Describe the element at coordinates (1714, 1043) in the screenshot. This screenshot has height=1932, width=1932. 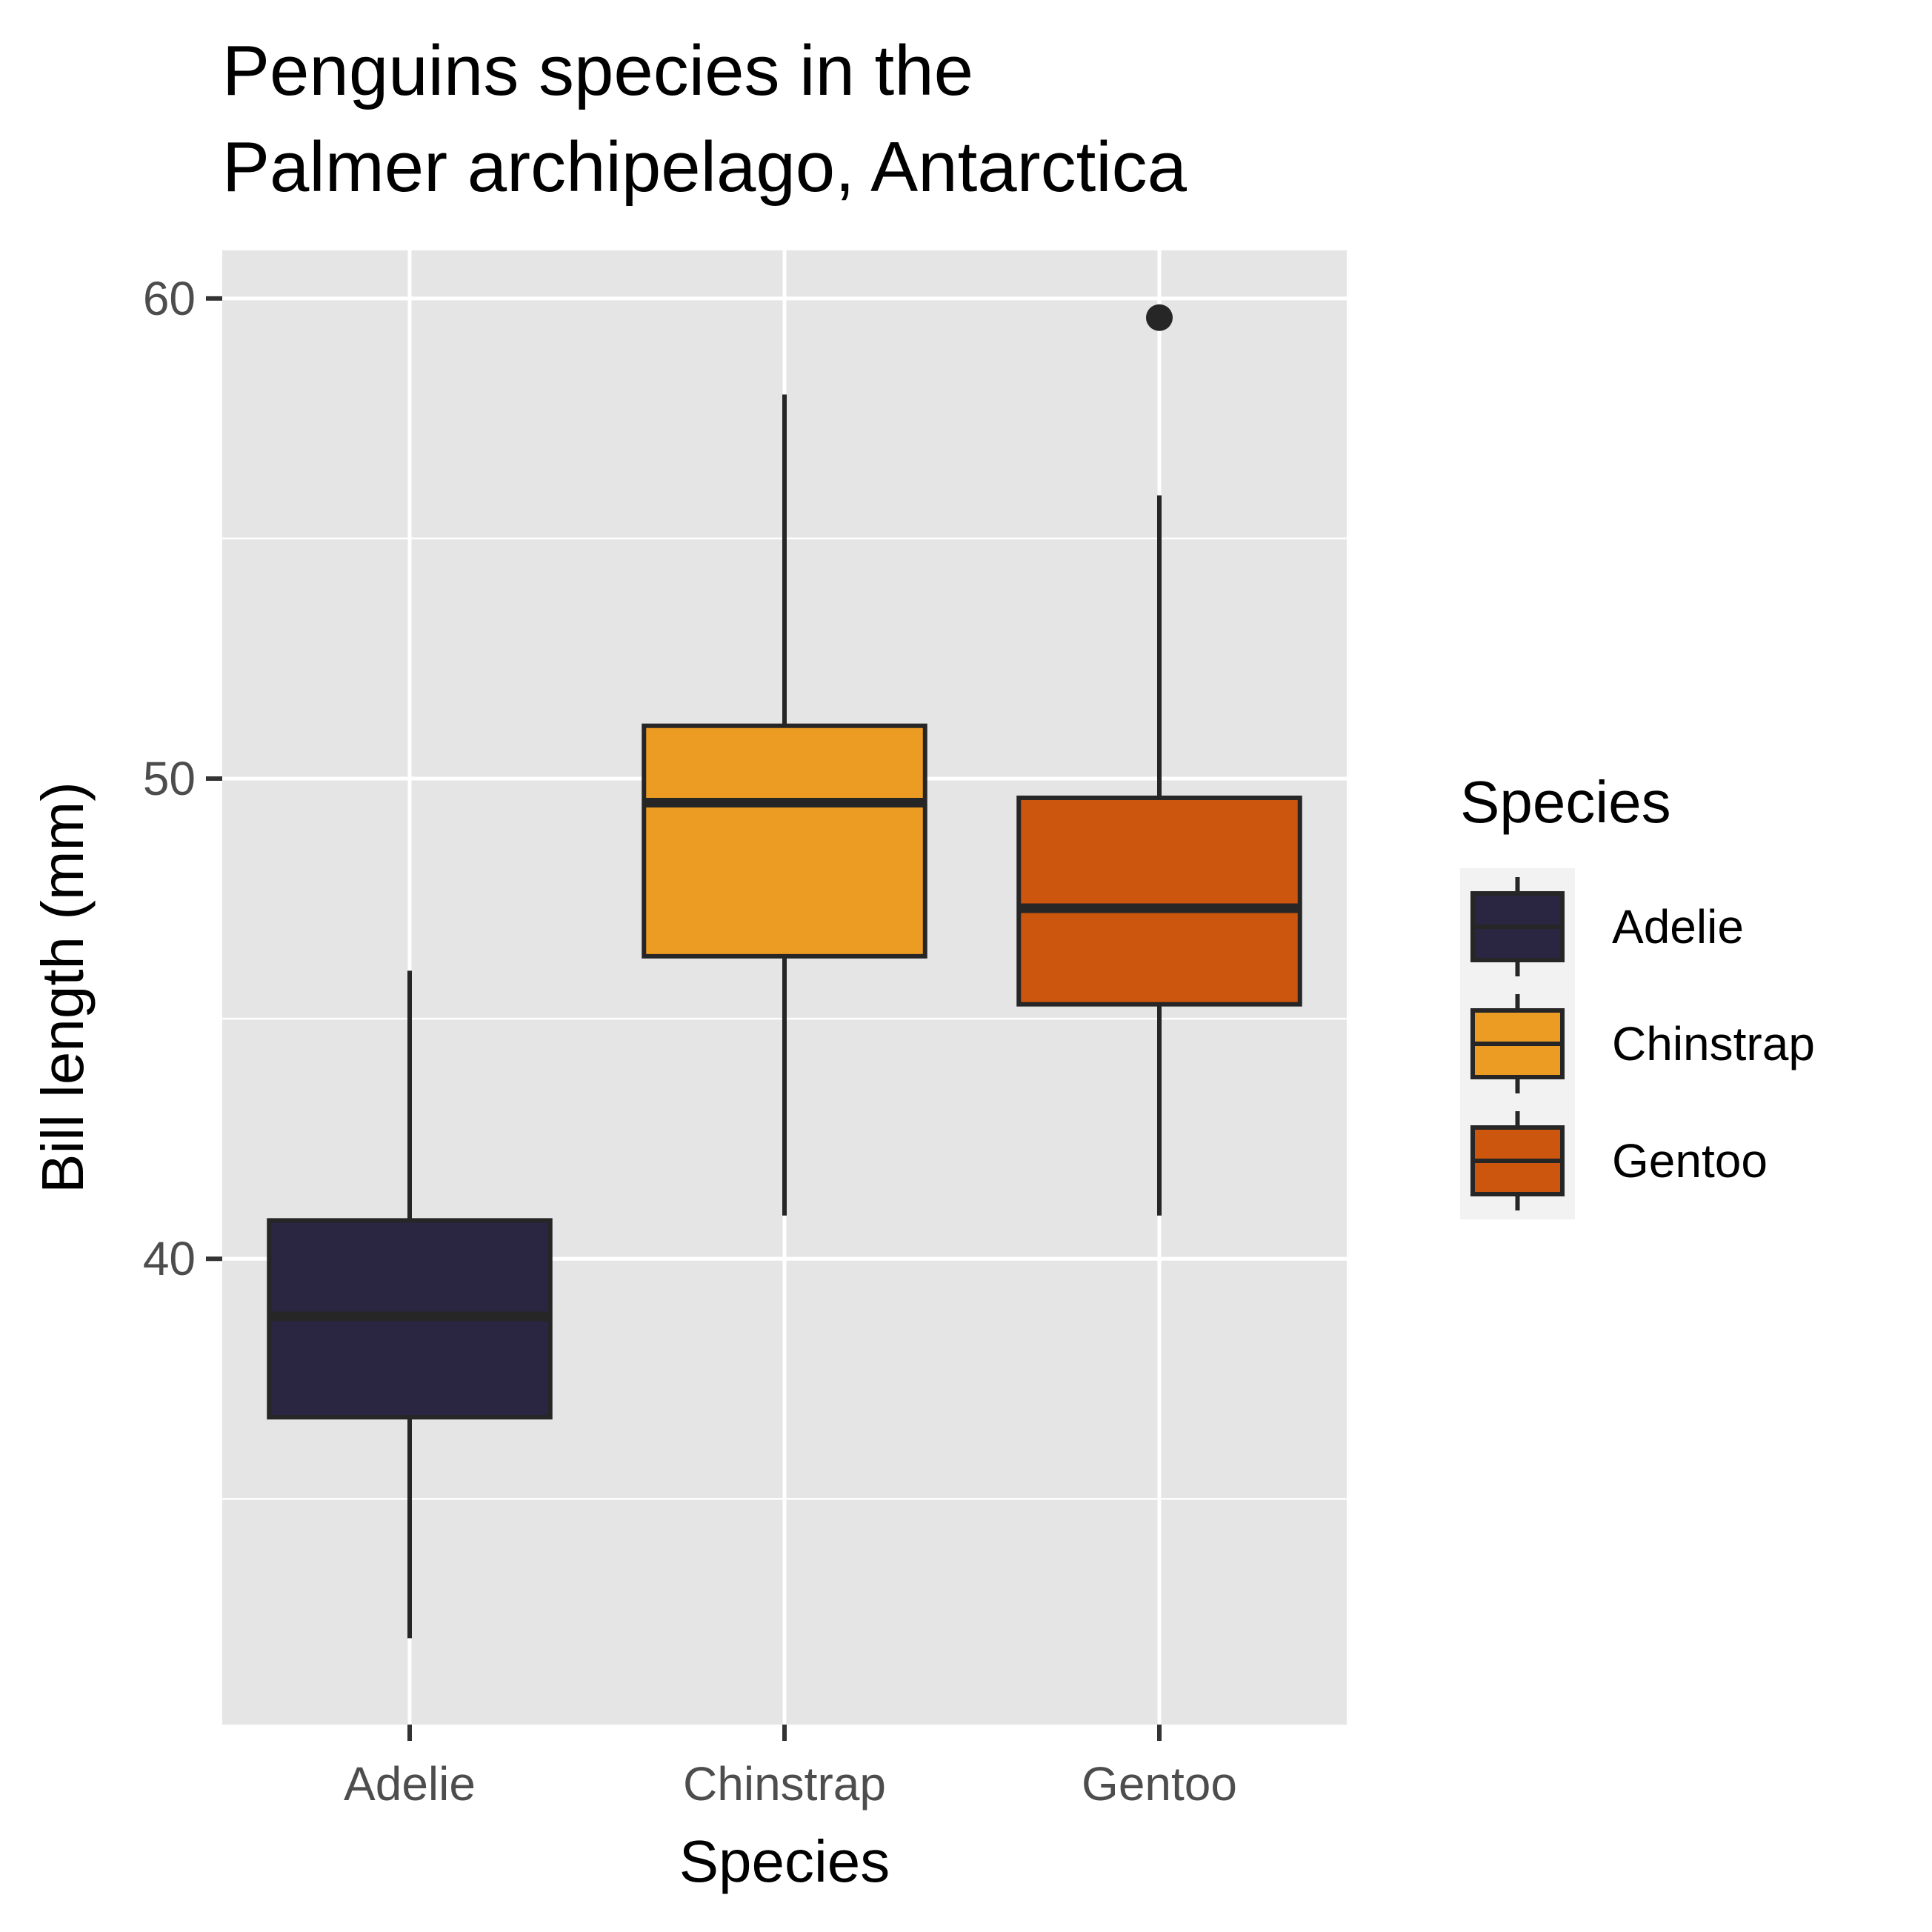
I see `legend-label: Chinstrap` at that location.